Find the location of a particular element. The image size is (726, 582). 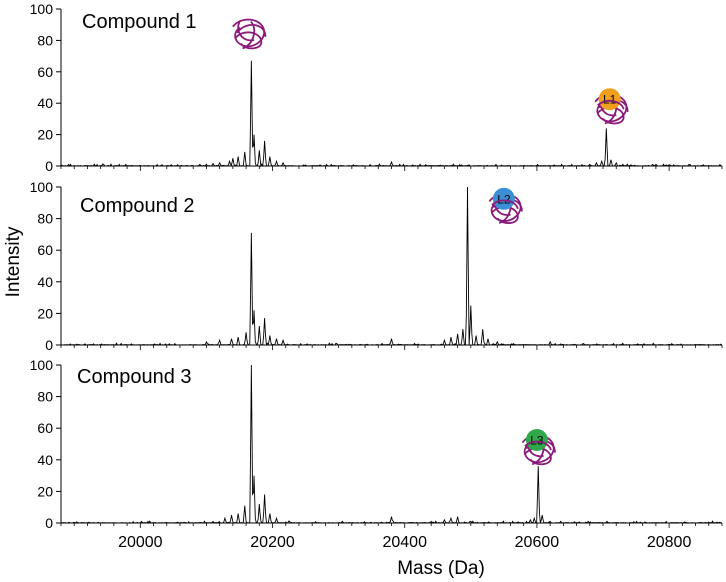

panel-title: Compound 1 is located at coordinates (139, 22).